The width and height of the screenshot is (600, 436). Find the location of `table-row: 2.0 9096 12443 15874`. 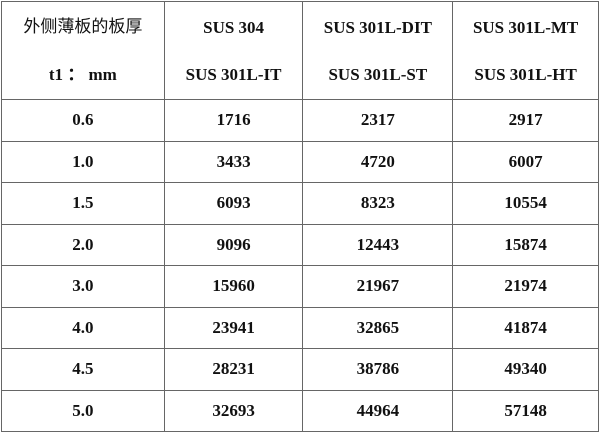

table-row: 2.0 9096 12443 15874 is located at coordinates (300, 244).